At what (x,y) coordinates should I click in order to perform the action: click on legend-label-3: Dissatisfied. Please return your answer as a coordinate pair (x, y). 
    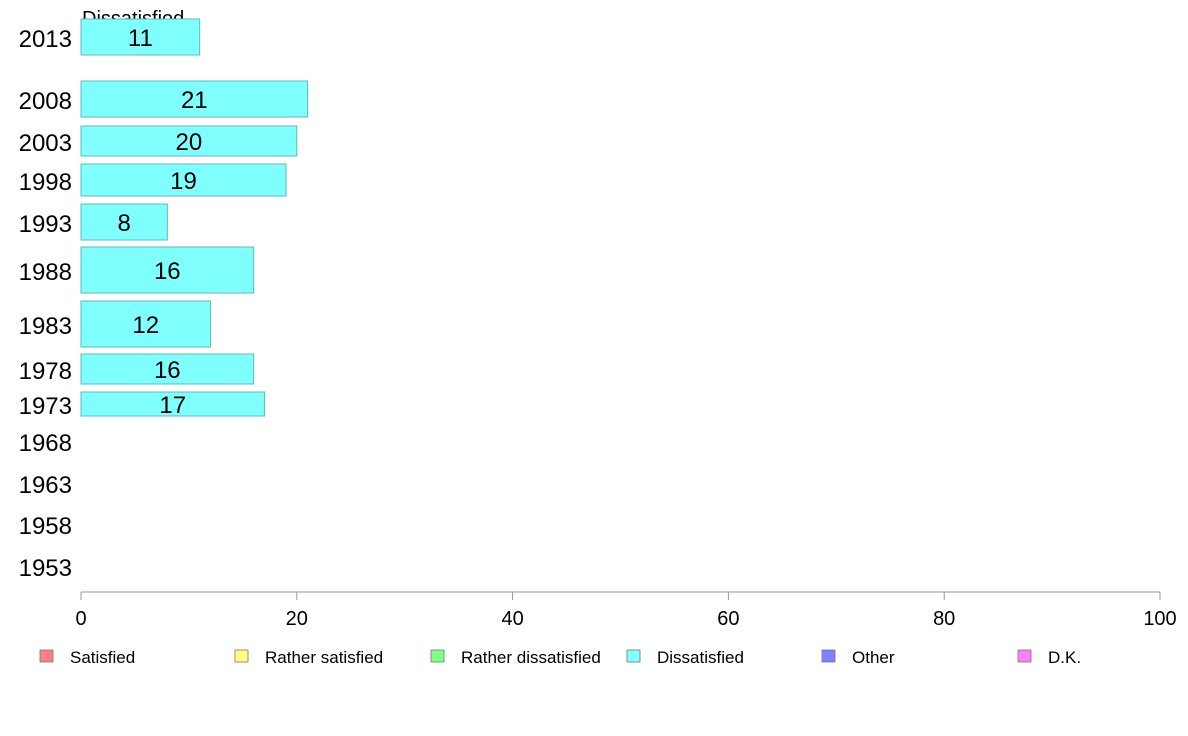
    Looking at the image, I should click on (700, 657).